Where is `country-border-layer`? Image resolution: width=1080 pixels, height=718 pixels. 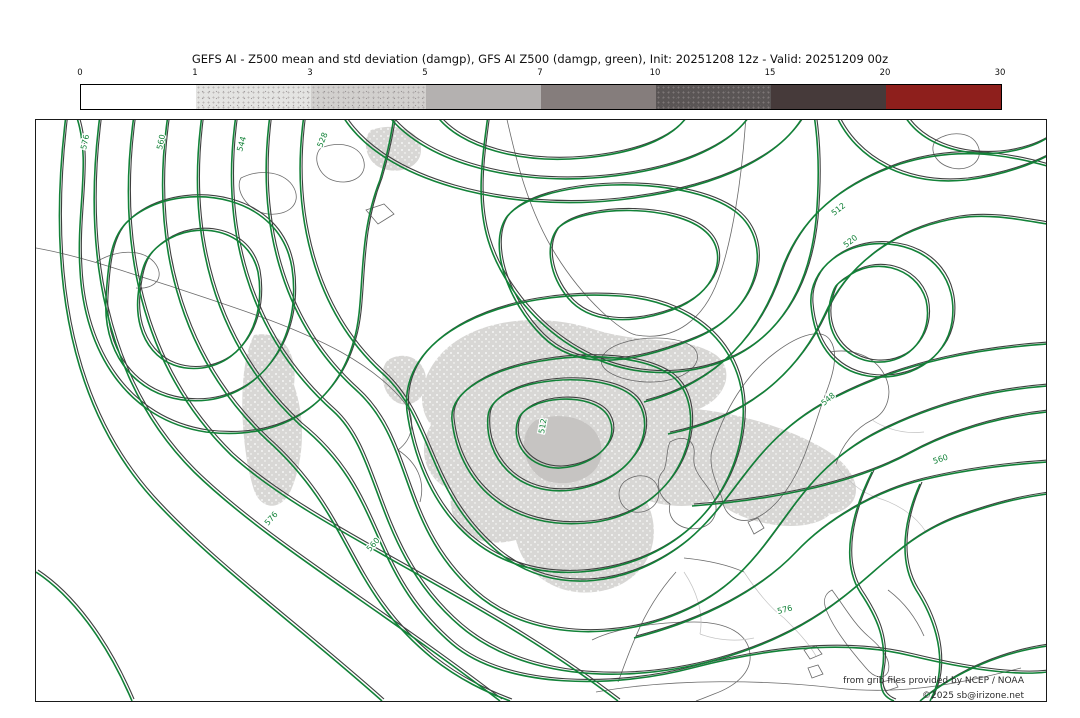
country-border-layer is located at coordinates (805, 538).